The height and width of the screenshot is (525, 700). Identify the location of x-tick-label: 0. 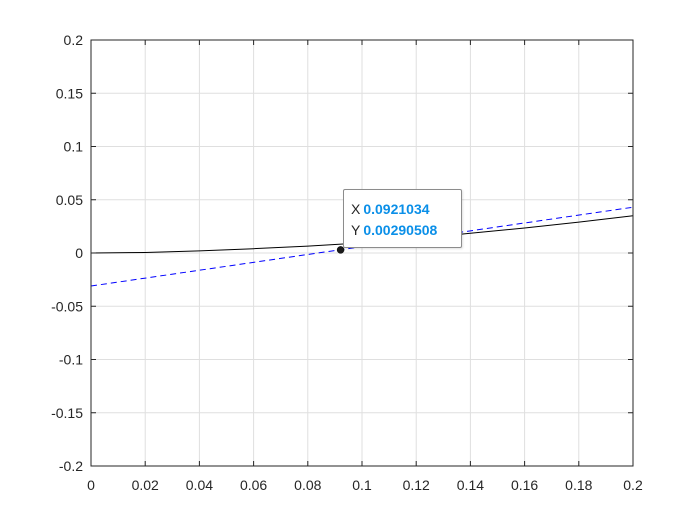
(91, 485).